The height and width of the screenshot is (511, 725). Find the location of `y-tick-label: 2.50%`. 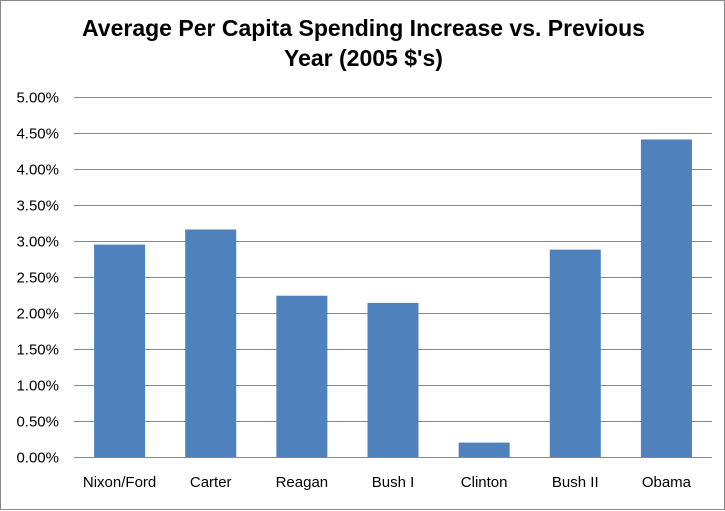

y-tick-label: 2.50% is located at coordinates (37, 278).